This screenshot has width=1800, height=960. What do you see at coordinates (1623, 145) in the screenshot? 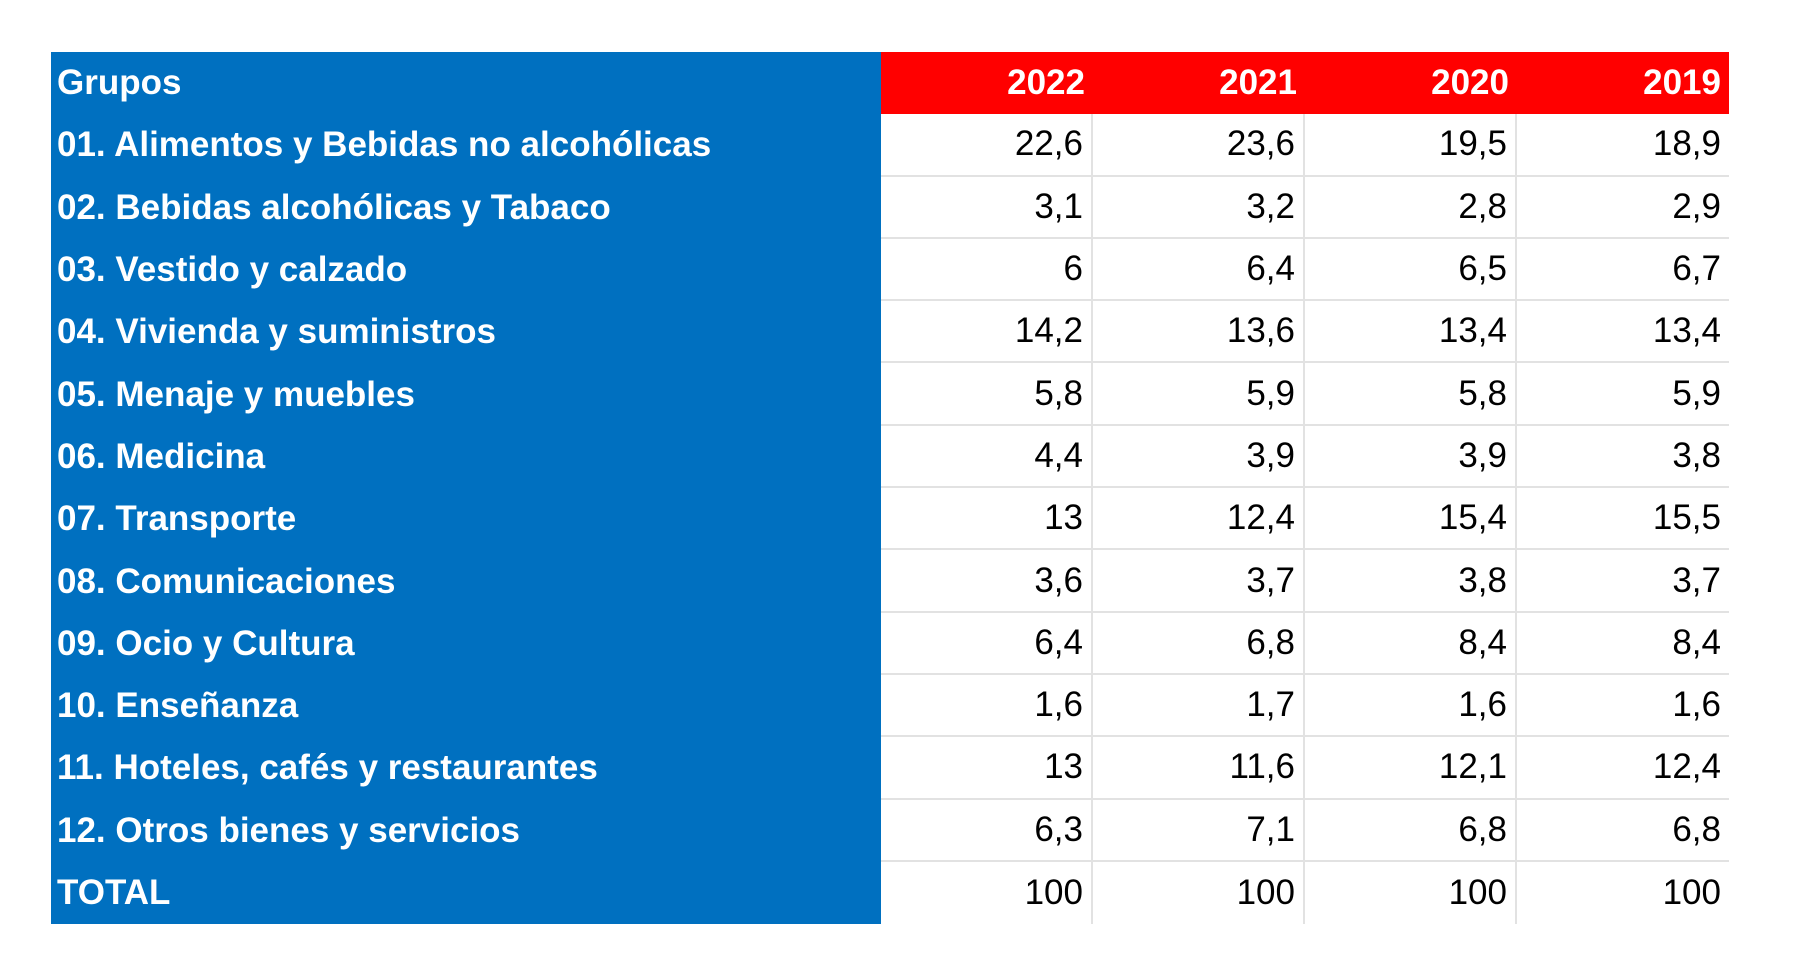
I see `value-cell: 18,9` at bounding box center [1623, 145].